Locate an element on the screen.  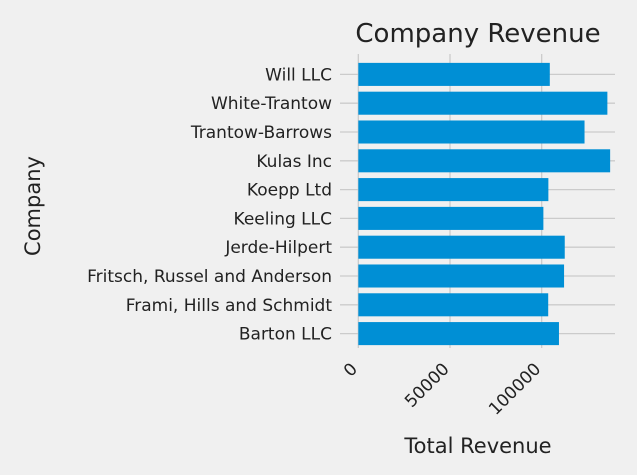
x-axis-label: Total Revenue is located at coordinates (477, 446).